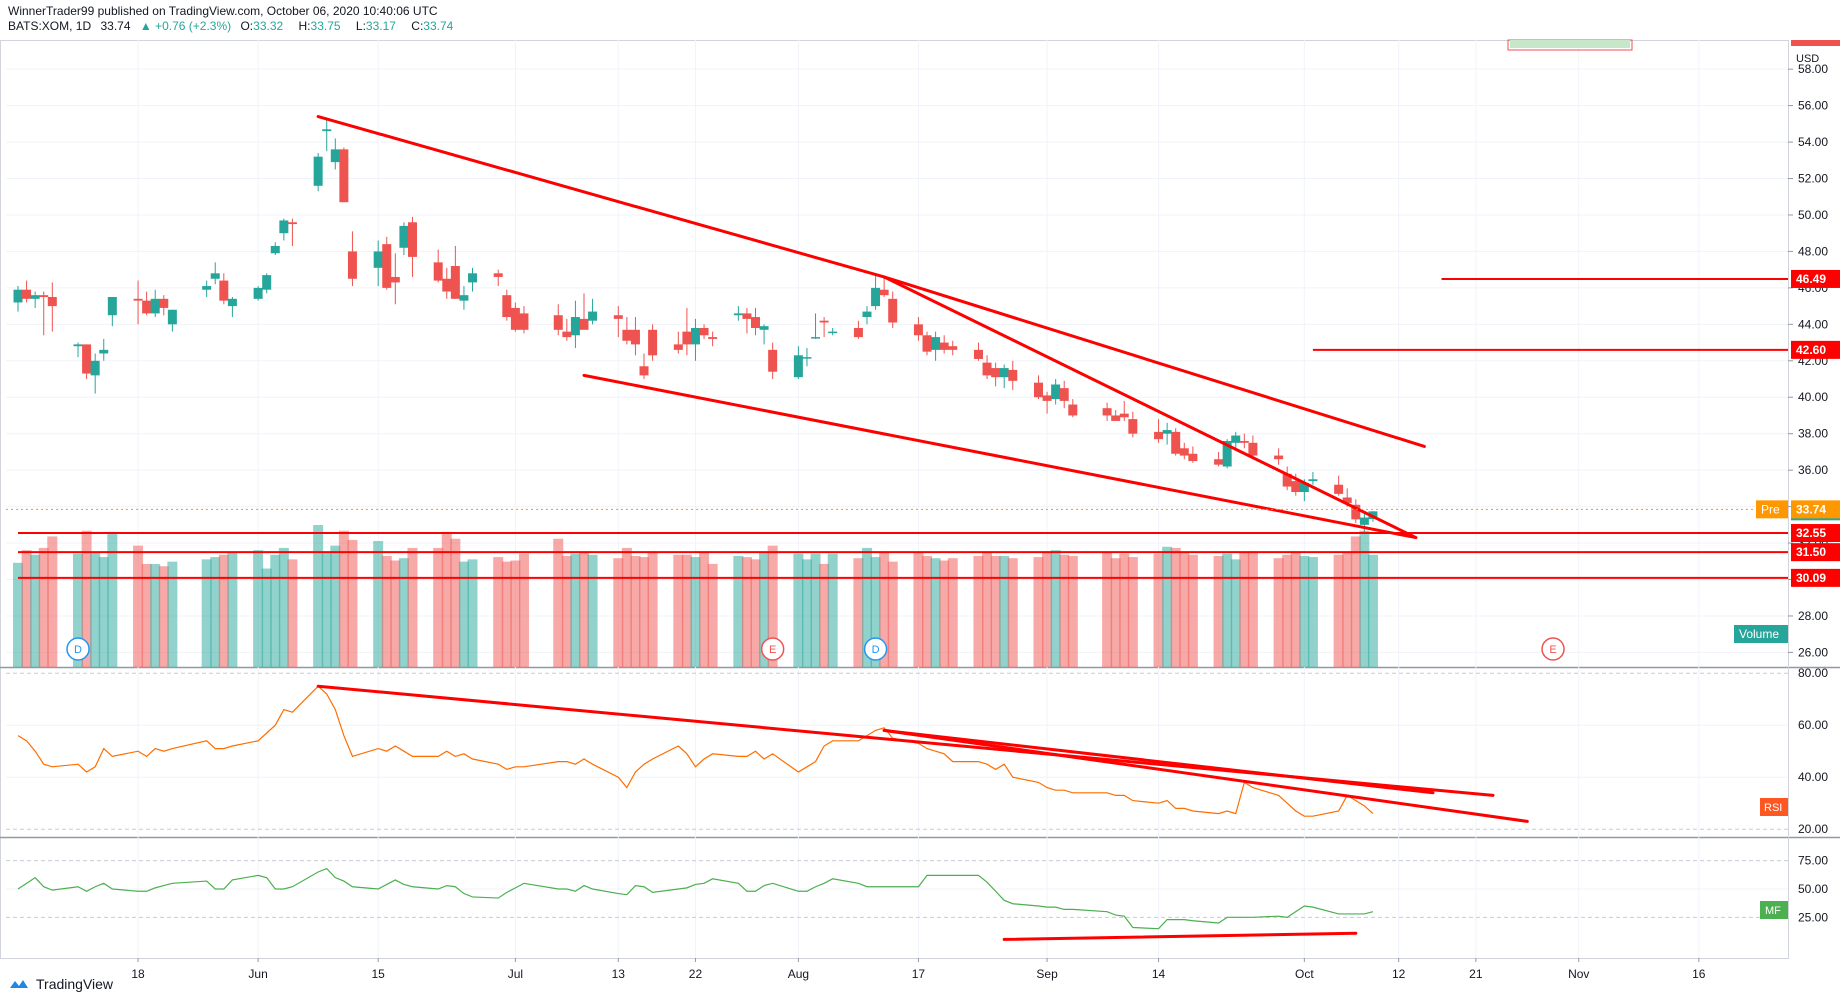 The height and width of the screenshot is (1002, 1840). Describe the element at coordinates (1813, 215) in the screenshot. I see `y-tick-label: 50.00` at that location.